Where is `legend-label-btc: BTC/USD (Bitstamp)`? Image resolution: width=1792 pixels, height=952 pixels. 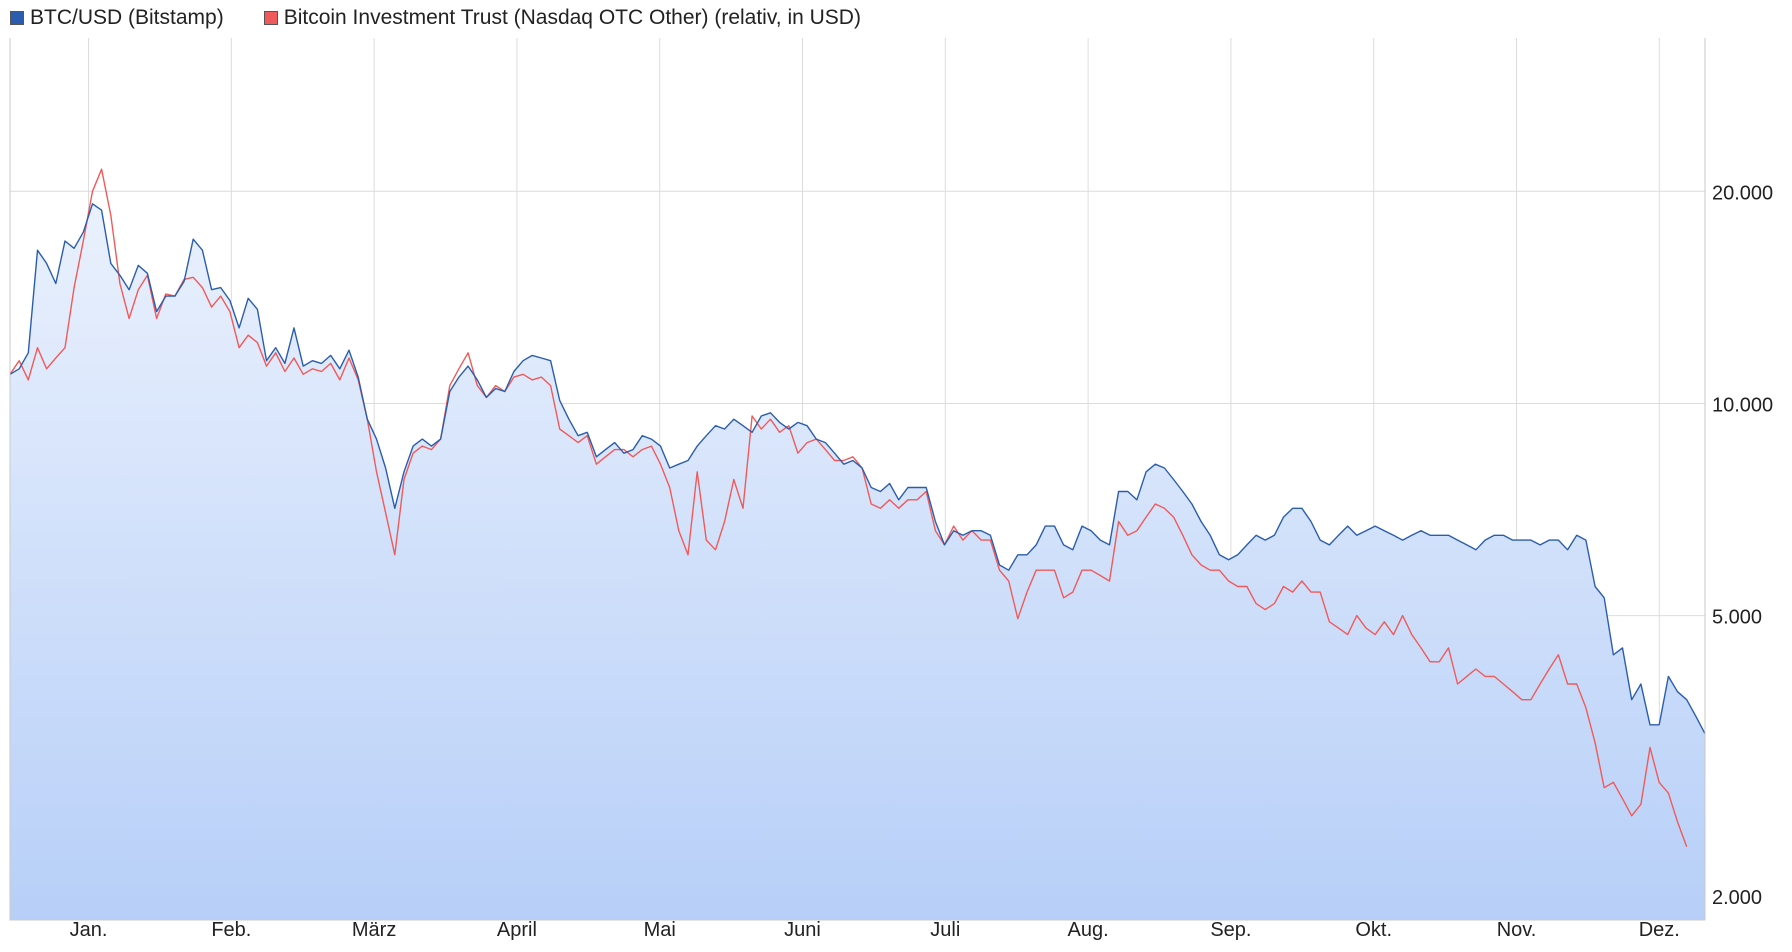
legend-label-btc: BTC/USD (Bitstamp) is located at coordinates (127, 17).